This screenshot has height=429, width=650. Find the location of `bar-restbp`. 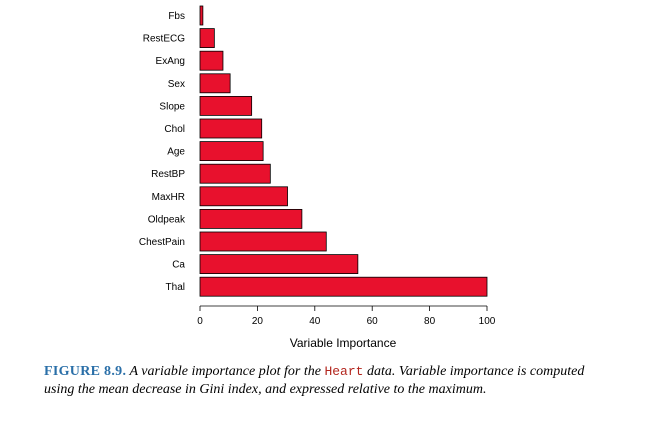

bar-restbp is located at coordinates (235, 173).